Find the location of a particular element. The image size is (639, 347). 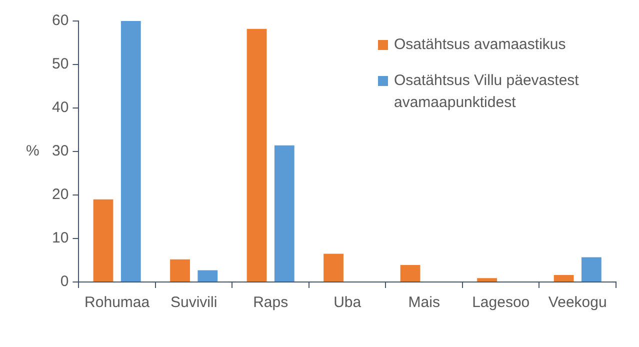

y-tick-label: 0 is located at coordinates (64, 281).